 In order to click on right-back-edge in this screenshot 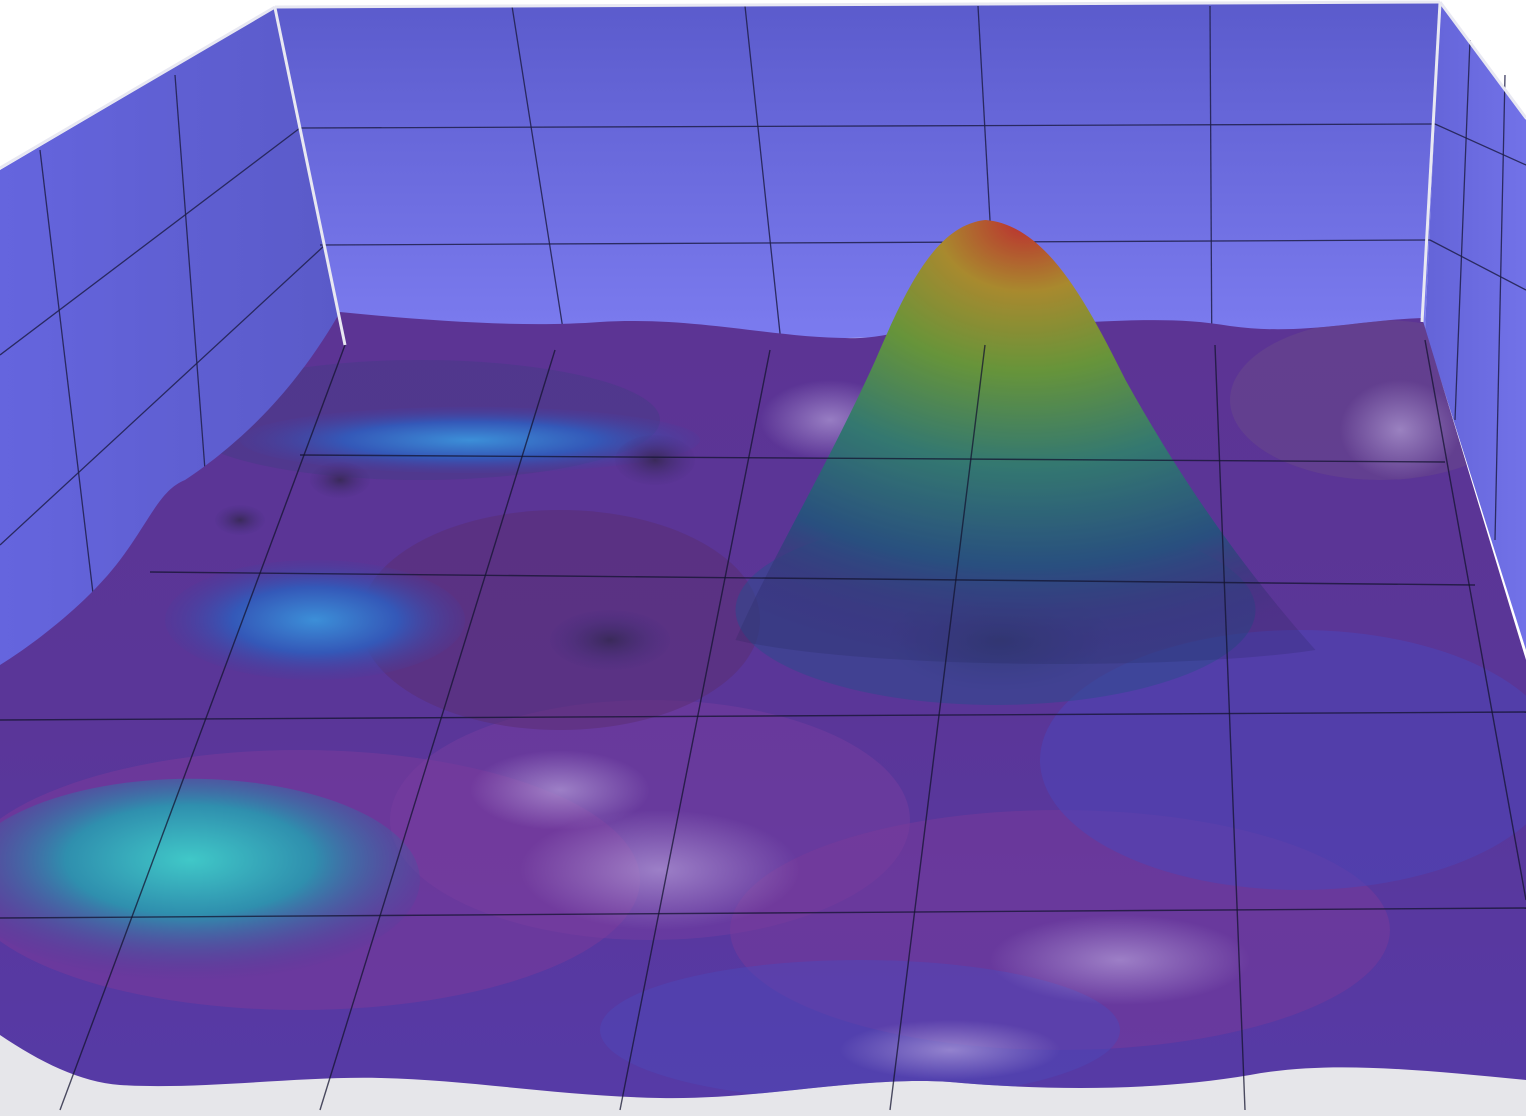, I will do `click(1431, 162)`.